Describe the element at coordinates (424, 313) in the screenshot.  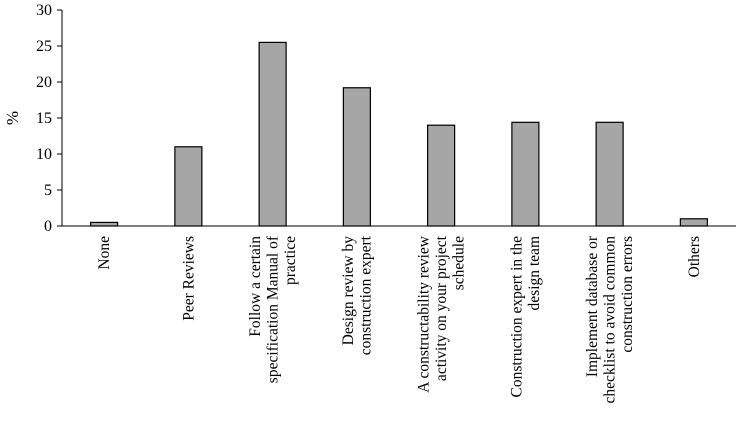
I see `x-category-label-line: A constructability review` at that location.